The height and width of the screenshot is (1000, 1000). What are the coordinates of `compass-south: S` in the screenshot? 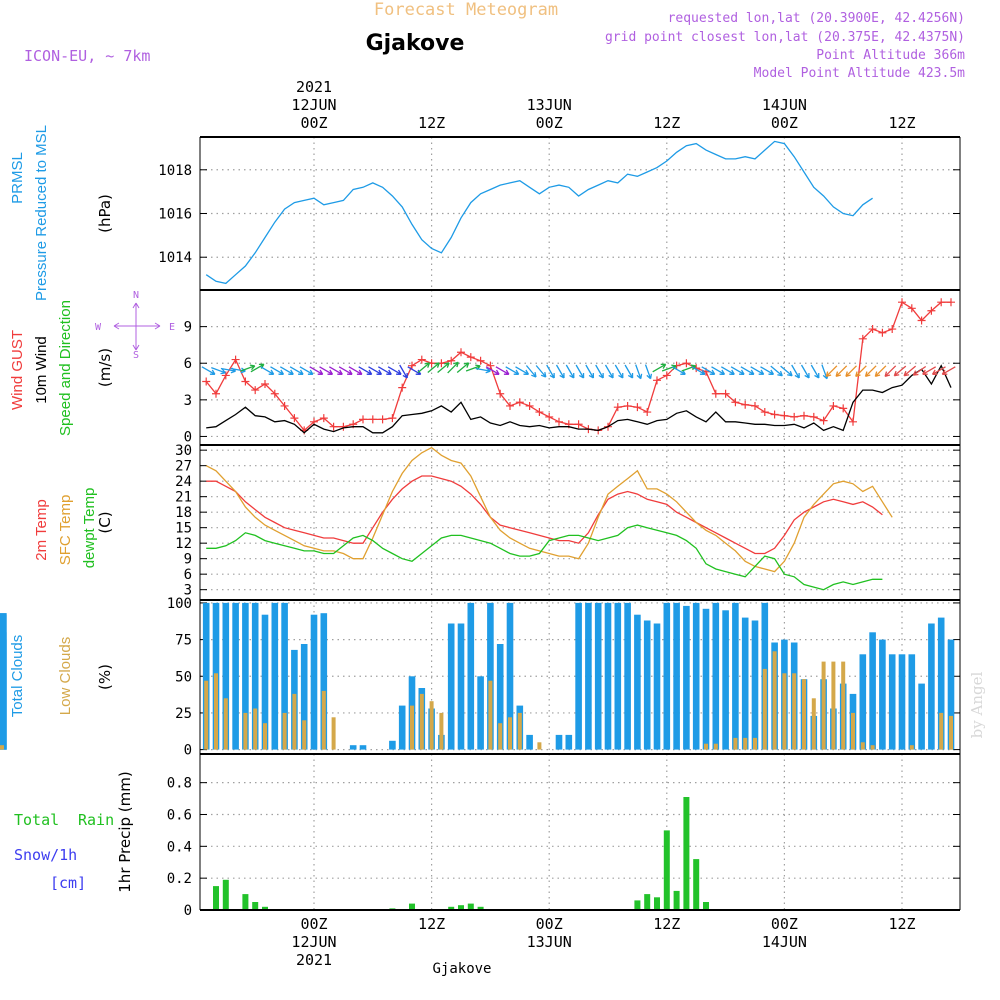 It's located at (136, 355).